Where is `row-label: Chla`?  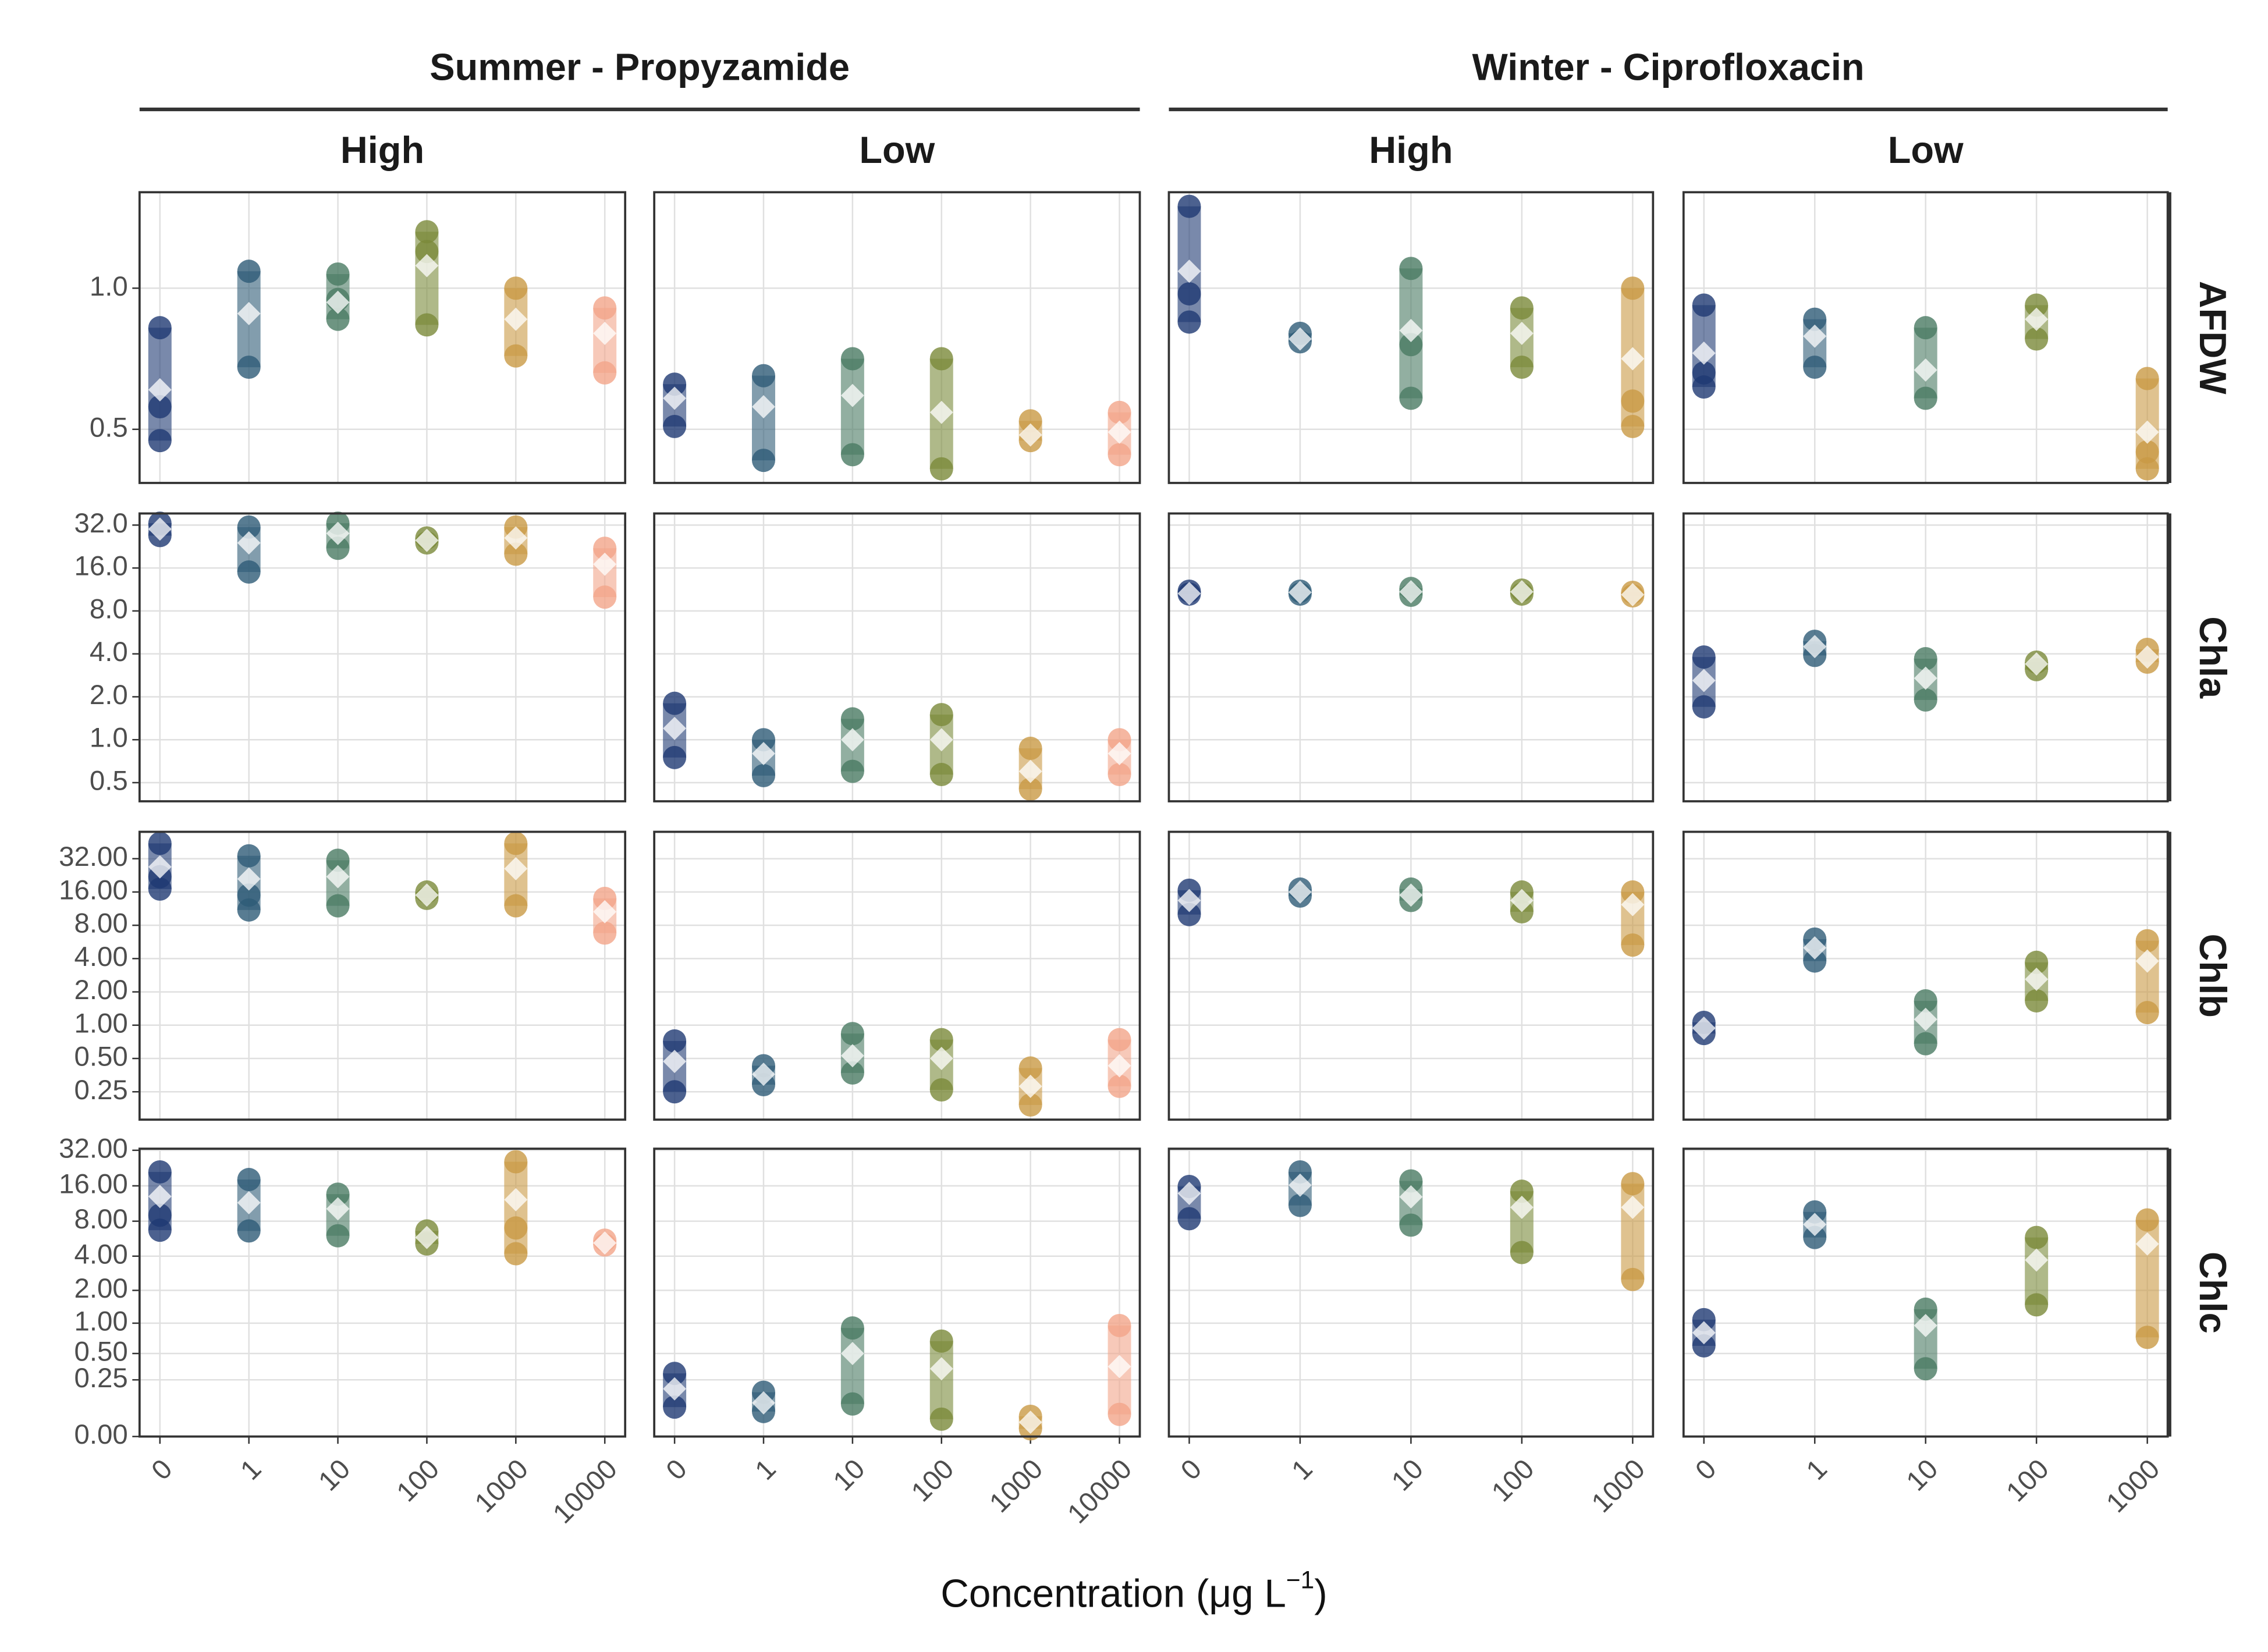 row-label: Chla is located at coordinates (2213, 657).